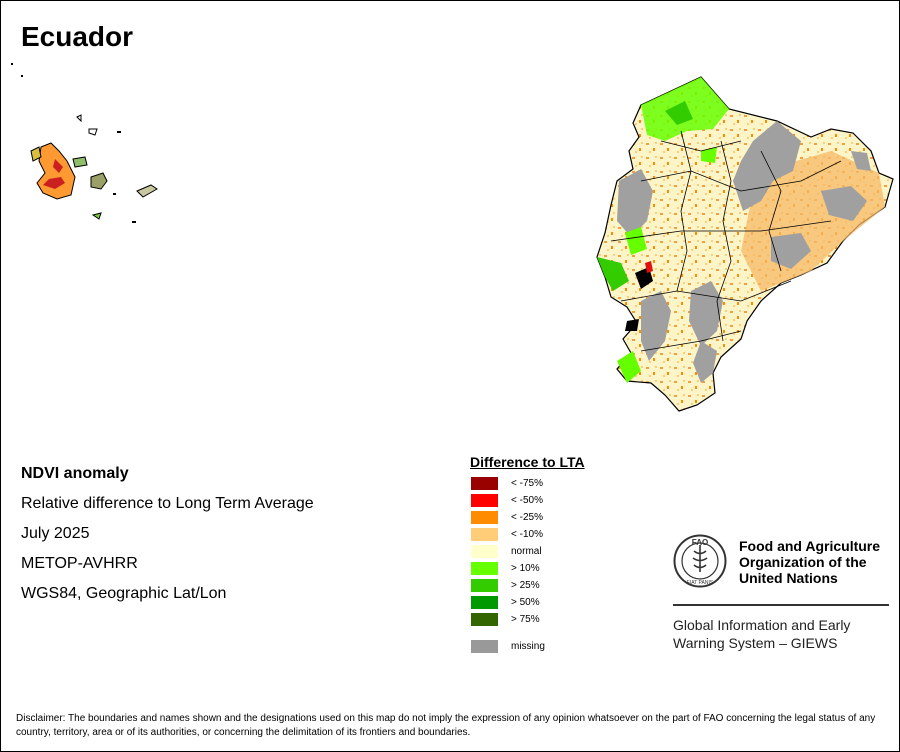  I want to click on legend-label: < -75%, so click(527, 483).